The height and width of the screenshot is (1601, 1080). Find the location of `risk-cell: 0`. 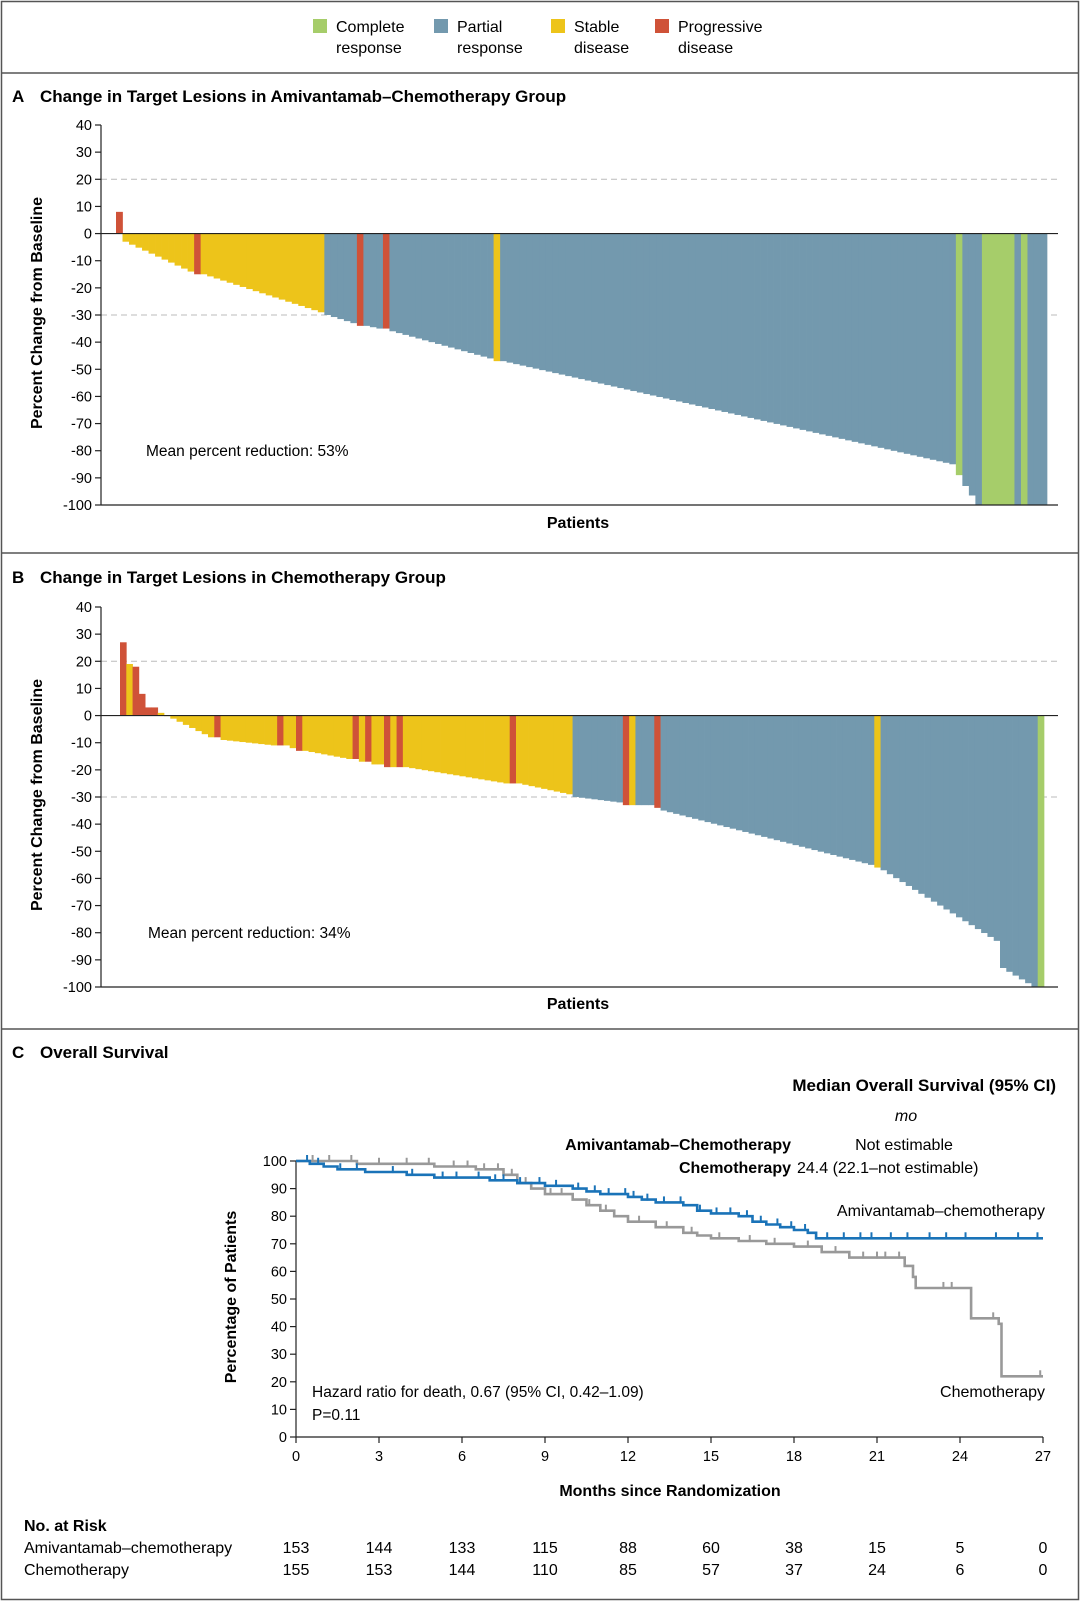

risk-cell: 0 is located at coordinates (1043, 1570).